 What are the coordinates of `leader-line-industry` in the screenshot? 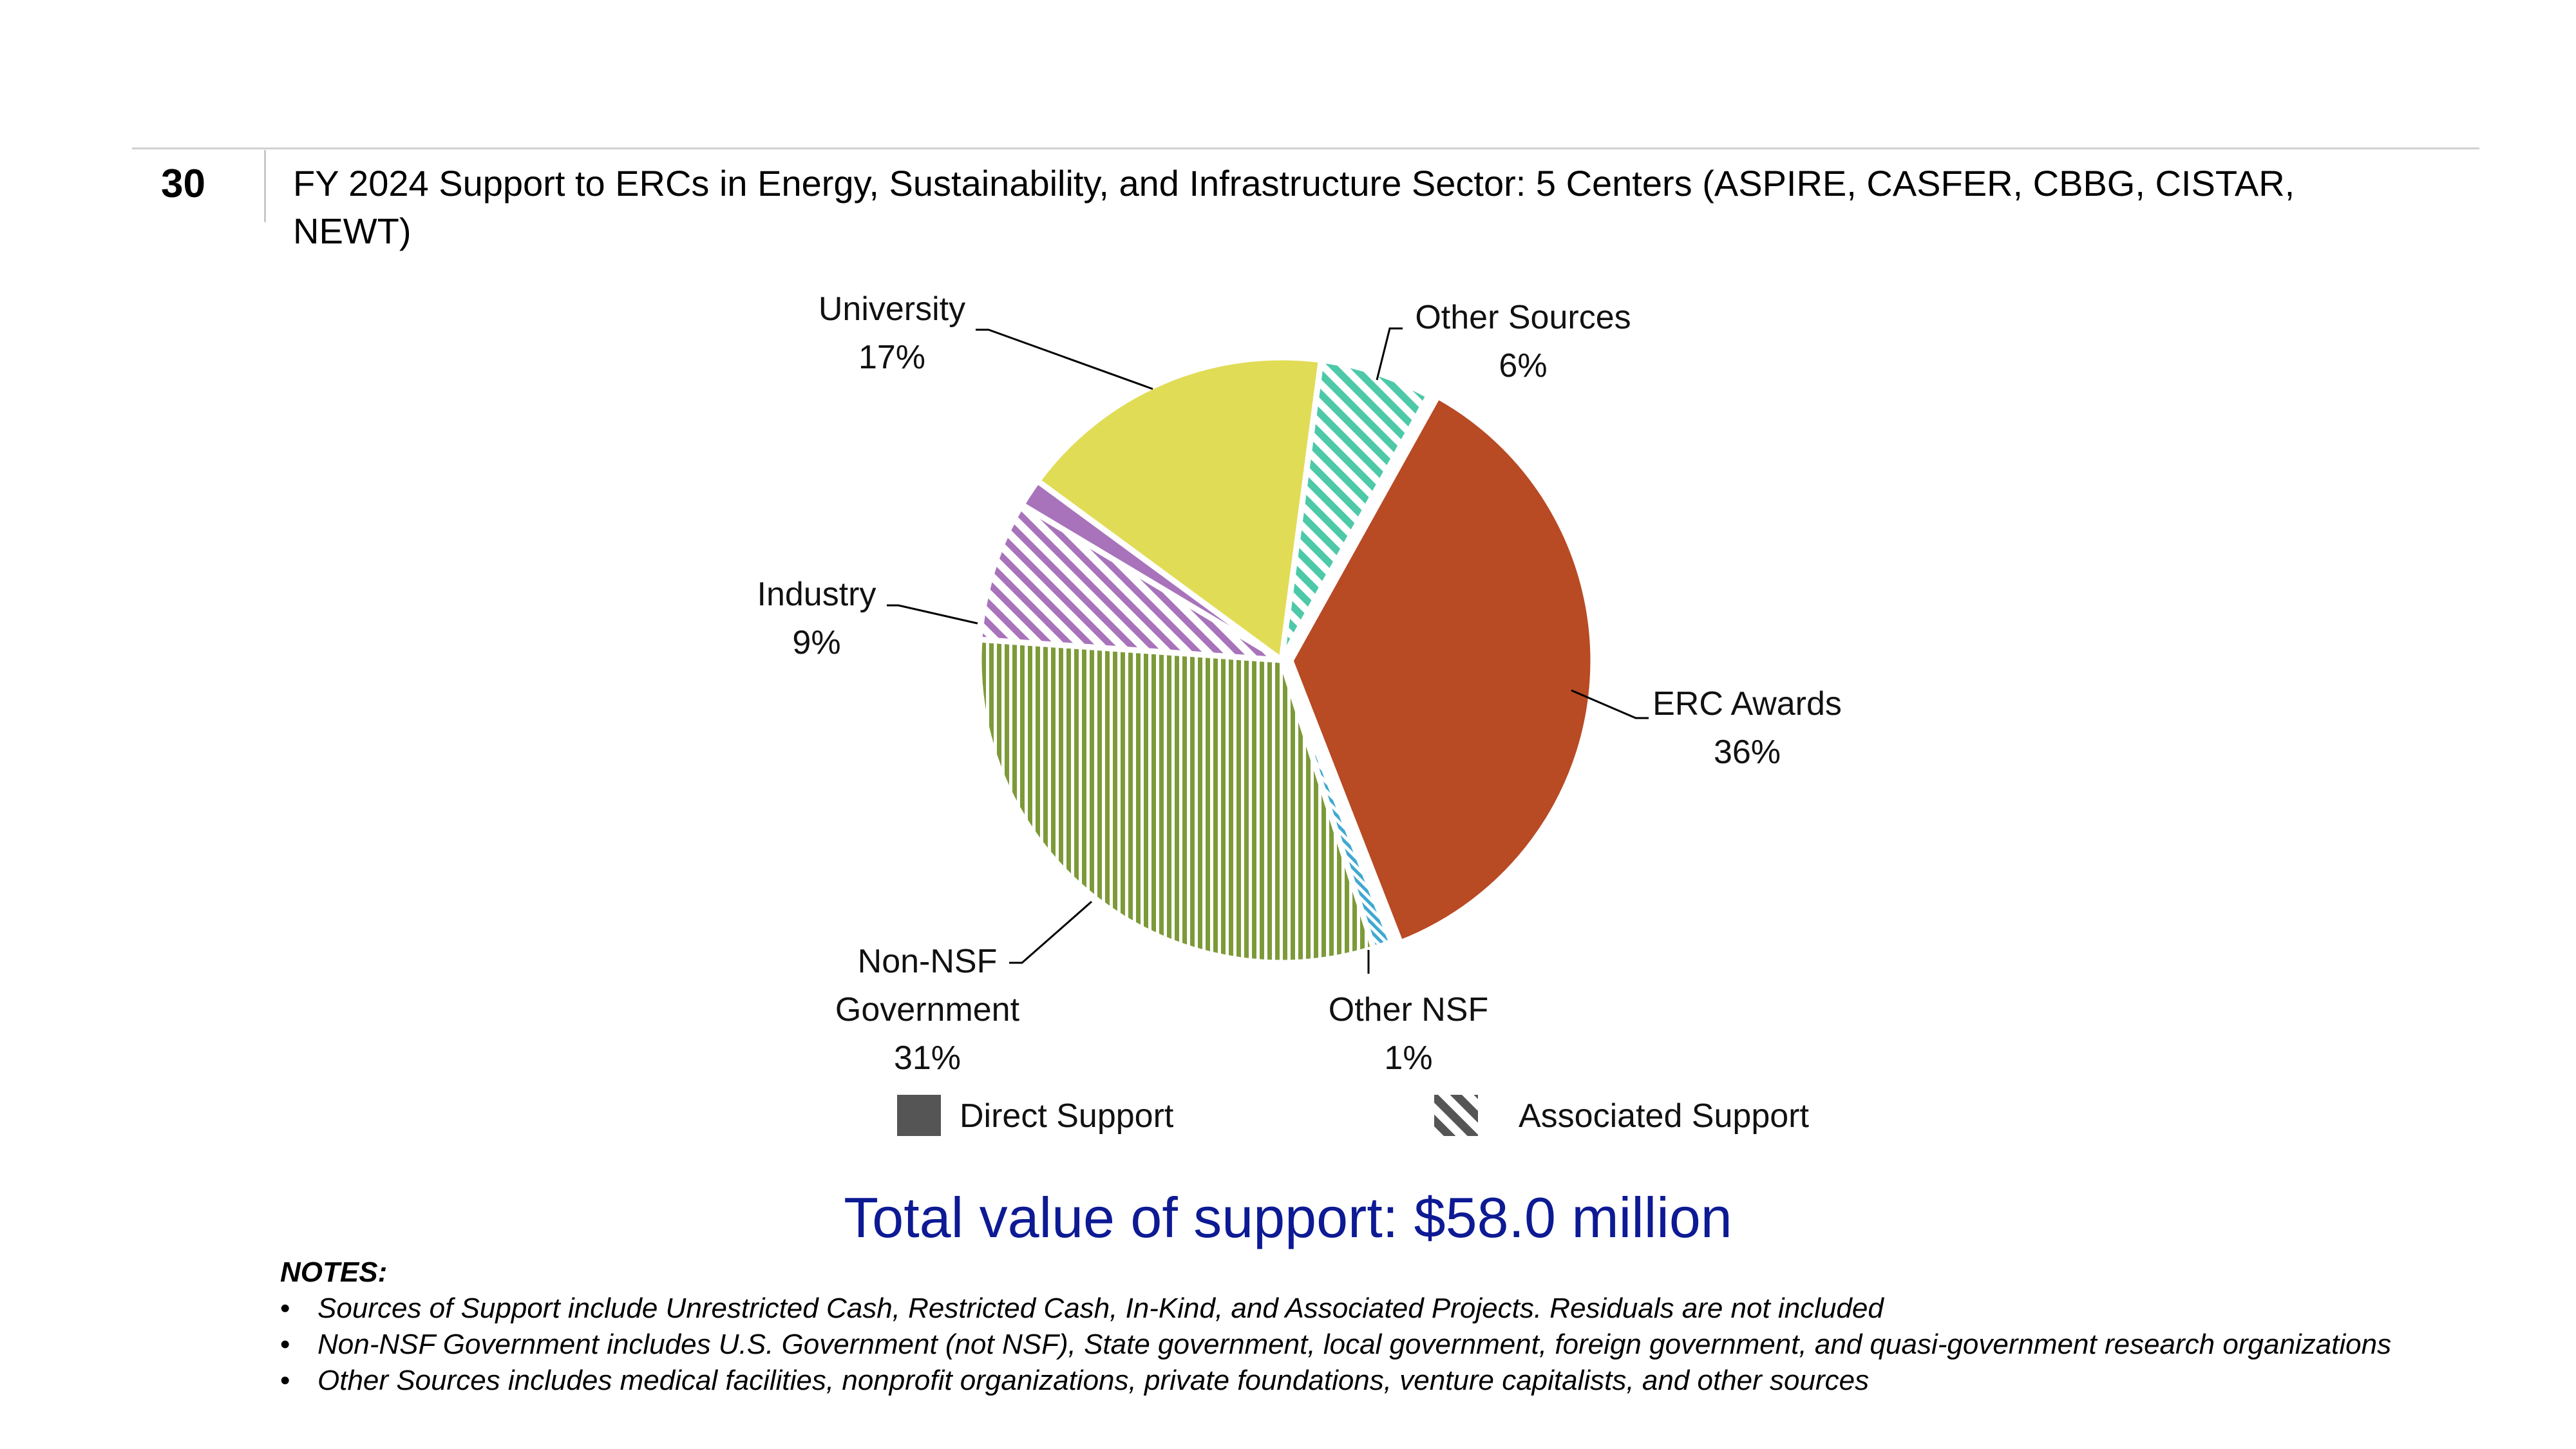 It's located at (933, 614).